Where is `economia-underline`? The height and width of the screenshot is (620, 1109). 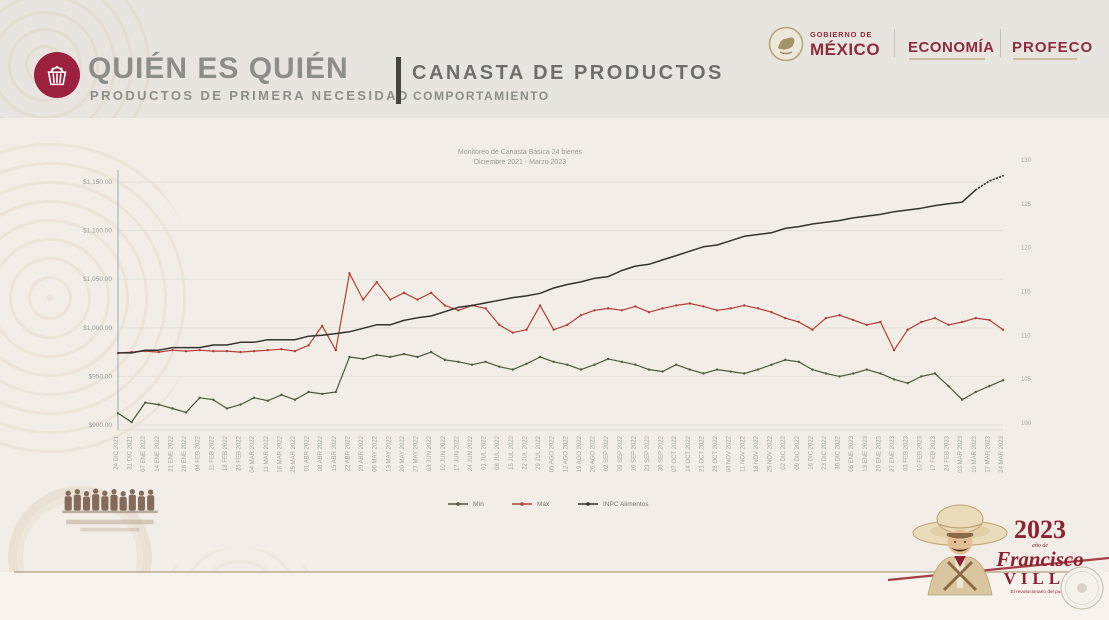 economia-underline is located at coordinates (947, 59).